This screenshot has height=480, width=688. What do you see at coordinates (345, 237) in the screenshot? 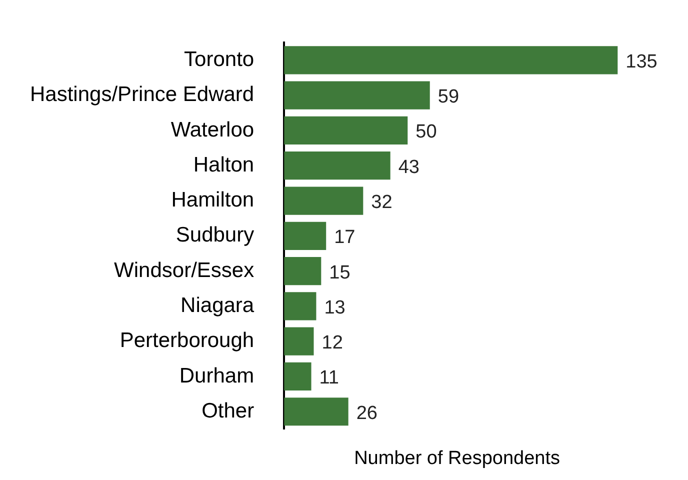
I see `data-label: 17` at bounding box center [345, 237].